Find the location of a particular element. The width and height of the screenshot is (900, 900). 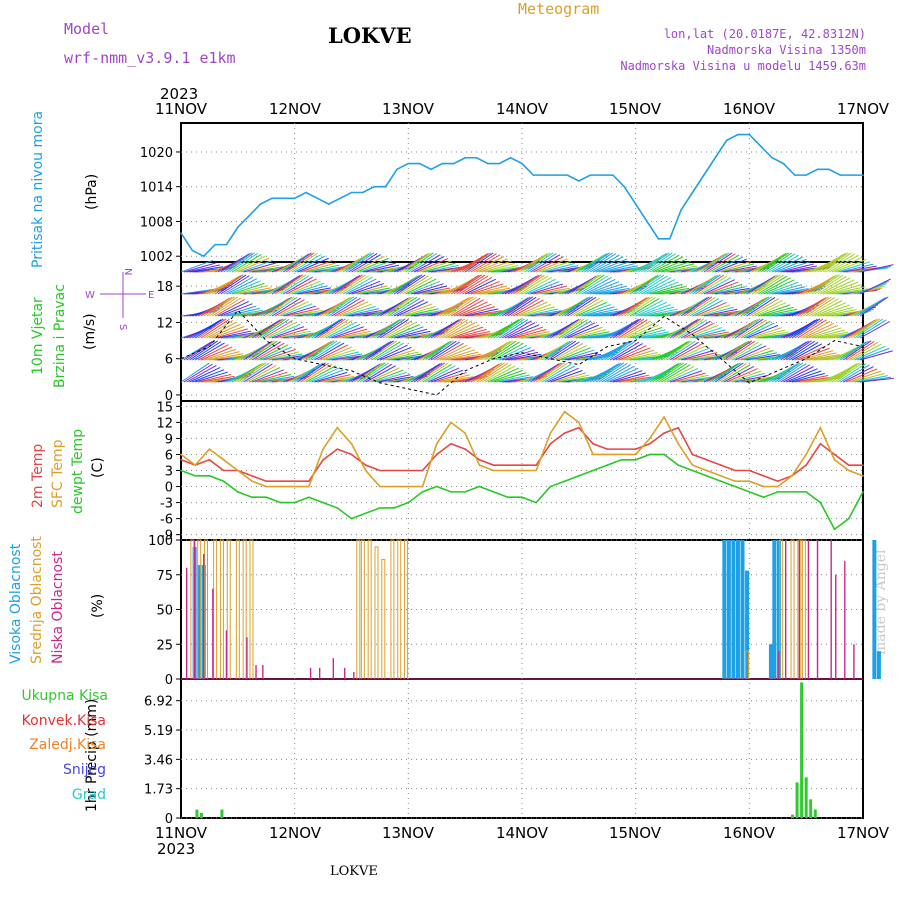

wind-ylabel: 10m Vjetar is located at coordinates (38, 336).